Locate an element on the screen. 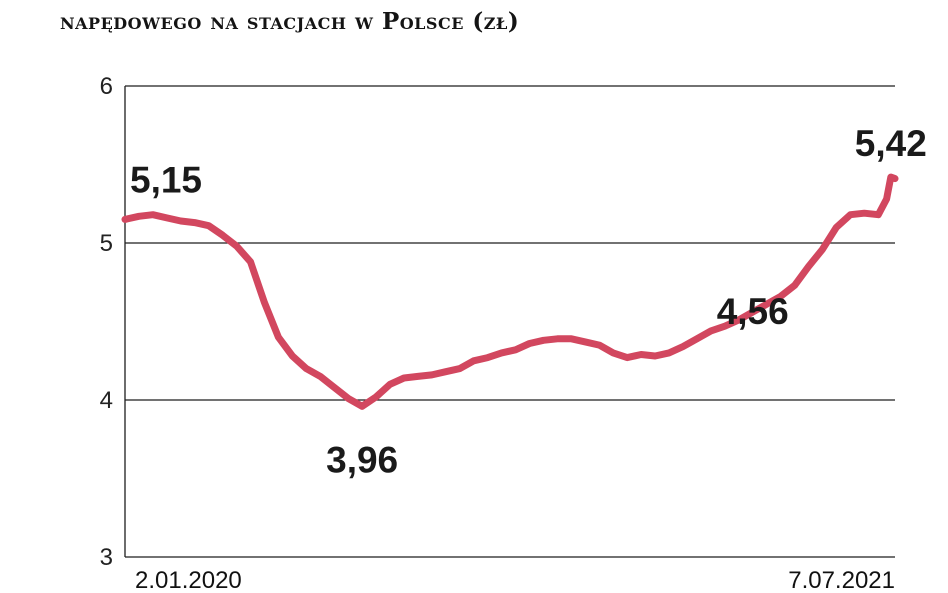  y-tick-label-3: 3 is located at coordinates (106, 557).